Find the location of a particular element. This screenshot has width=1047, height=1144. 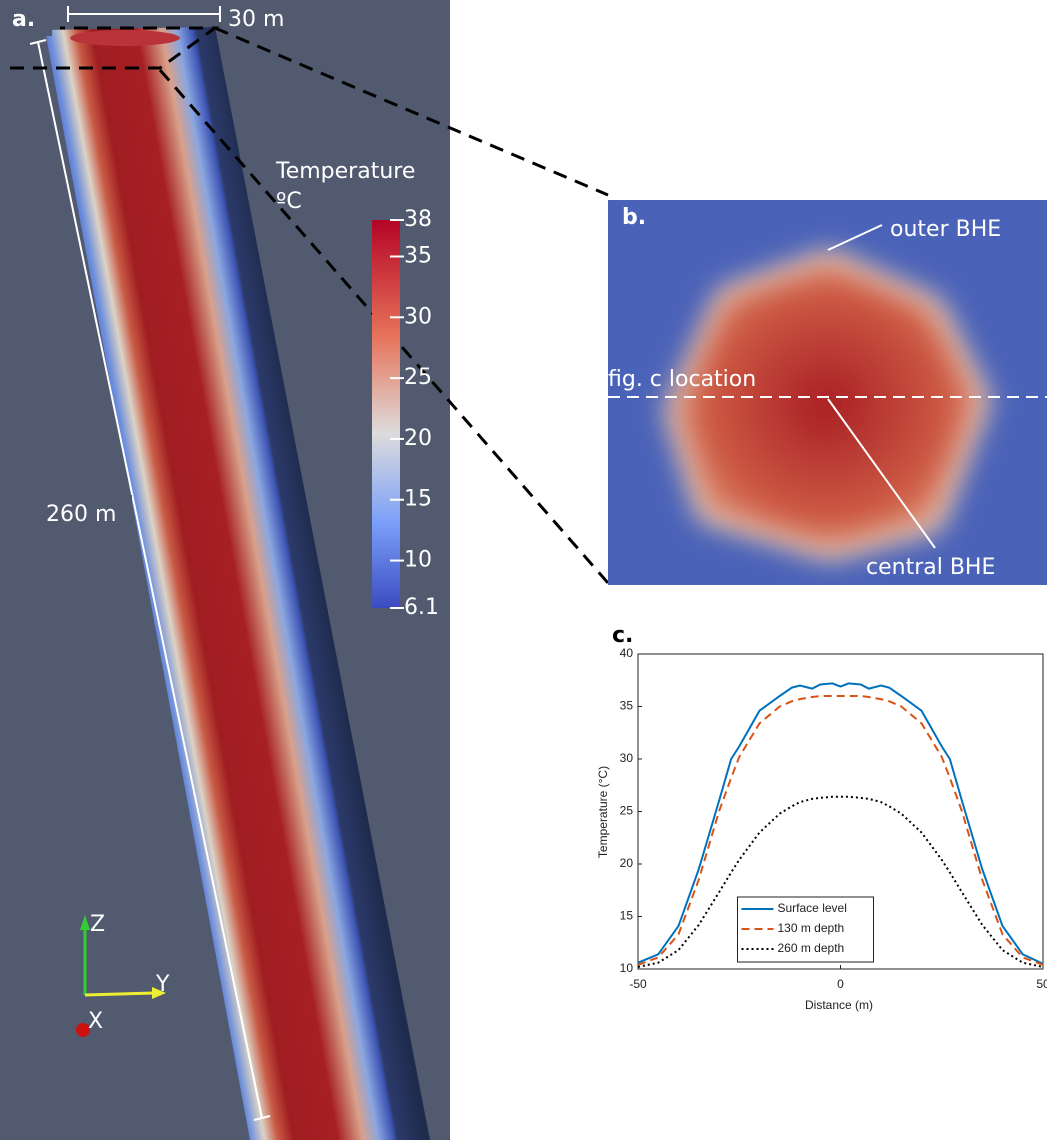

legend-label: Surface level is located at coordinates (812, 908).